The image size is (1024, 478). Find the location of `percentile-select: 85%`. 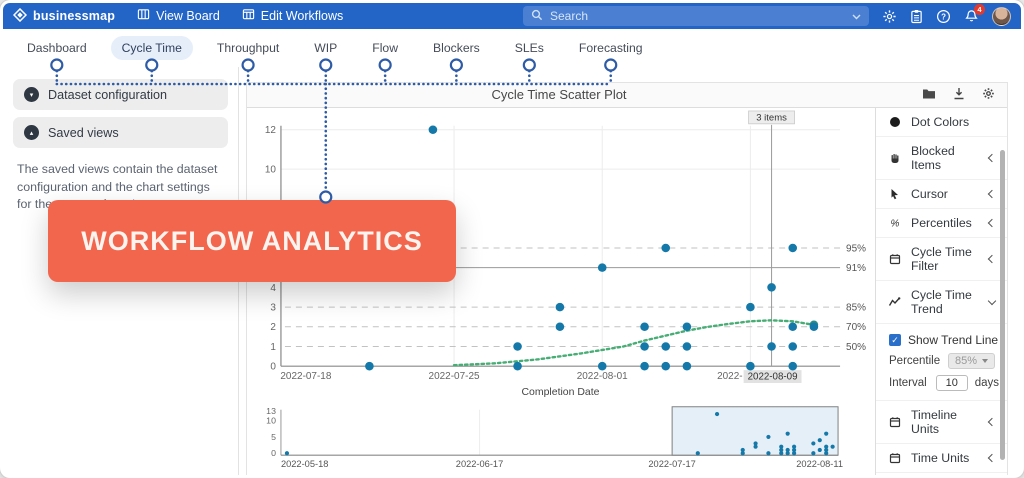

percentile-select: 85% is located at coordinates (972, 361).